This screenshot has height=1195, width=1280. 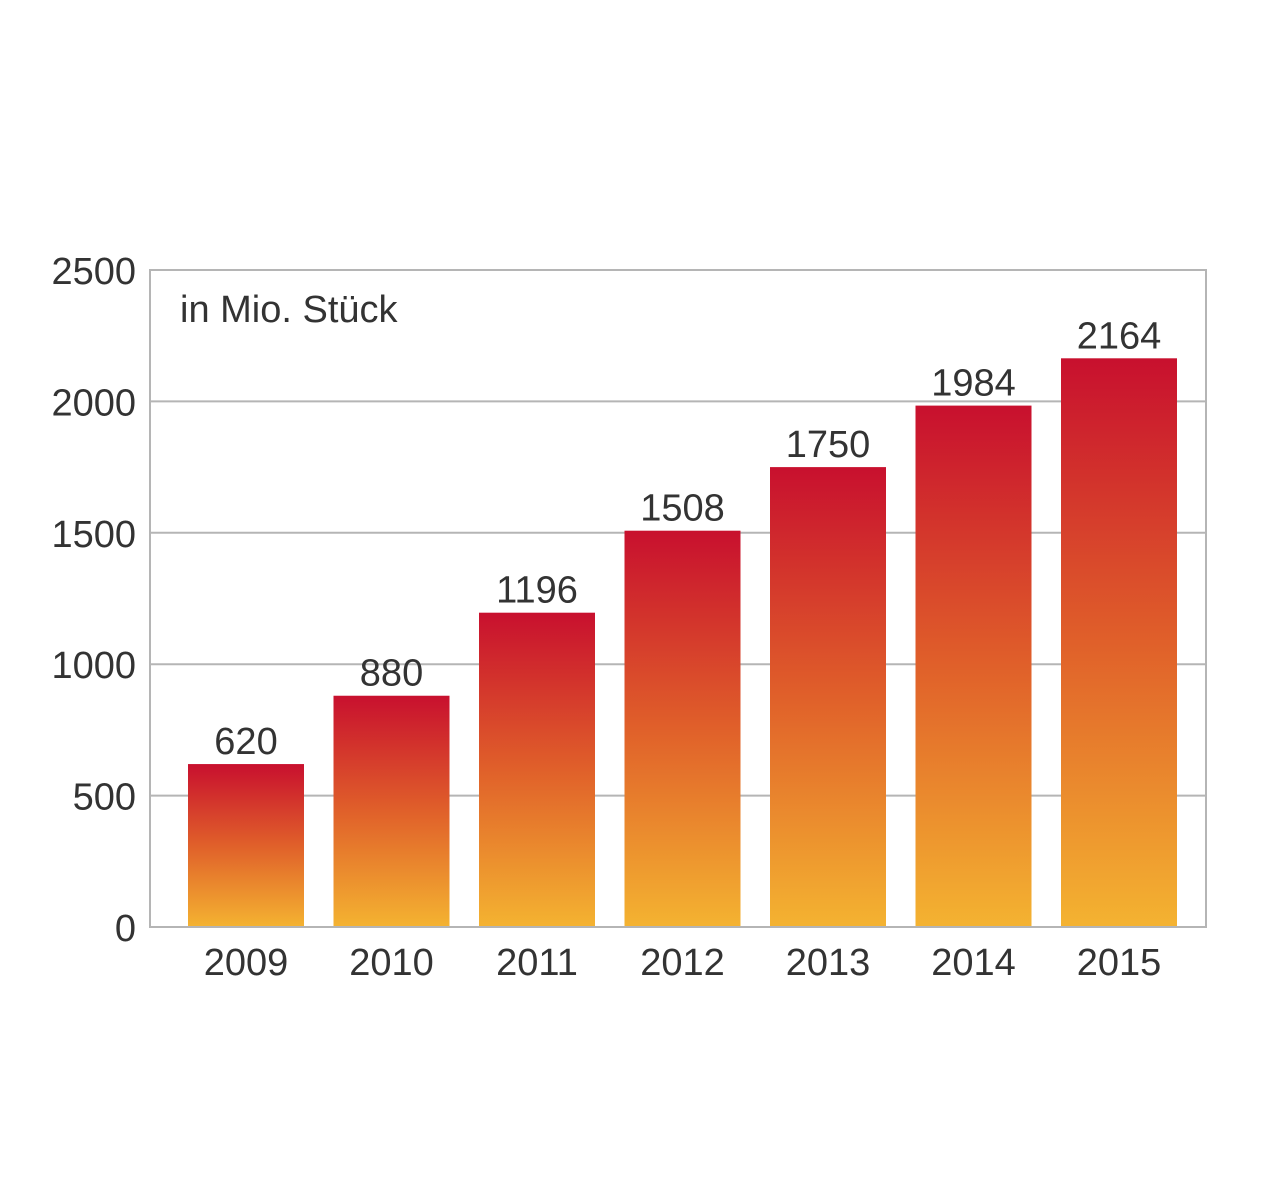 What do you see at coordinates (973, 384) in the screenshot?
I see `data-label-2014: 1984` at bounding box center [973, 384].